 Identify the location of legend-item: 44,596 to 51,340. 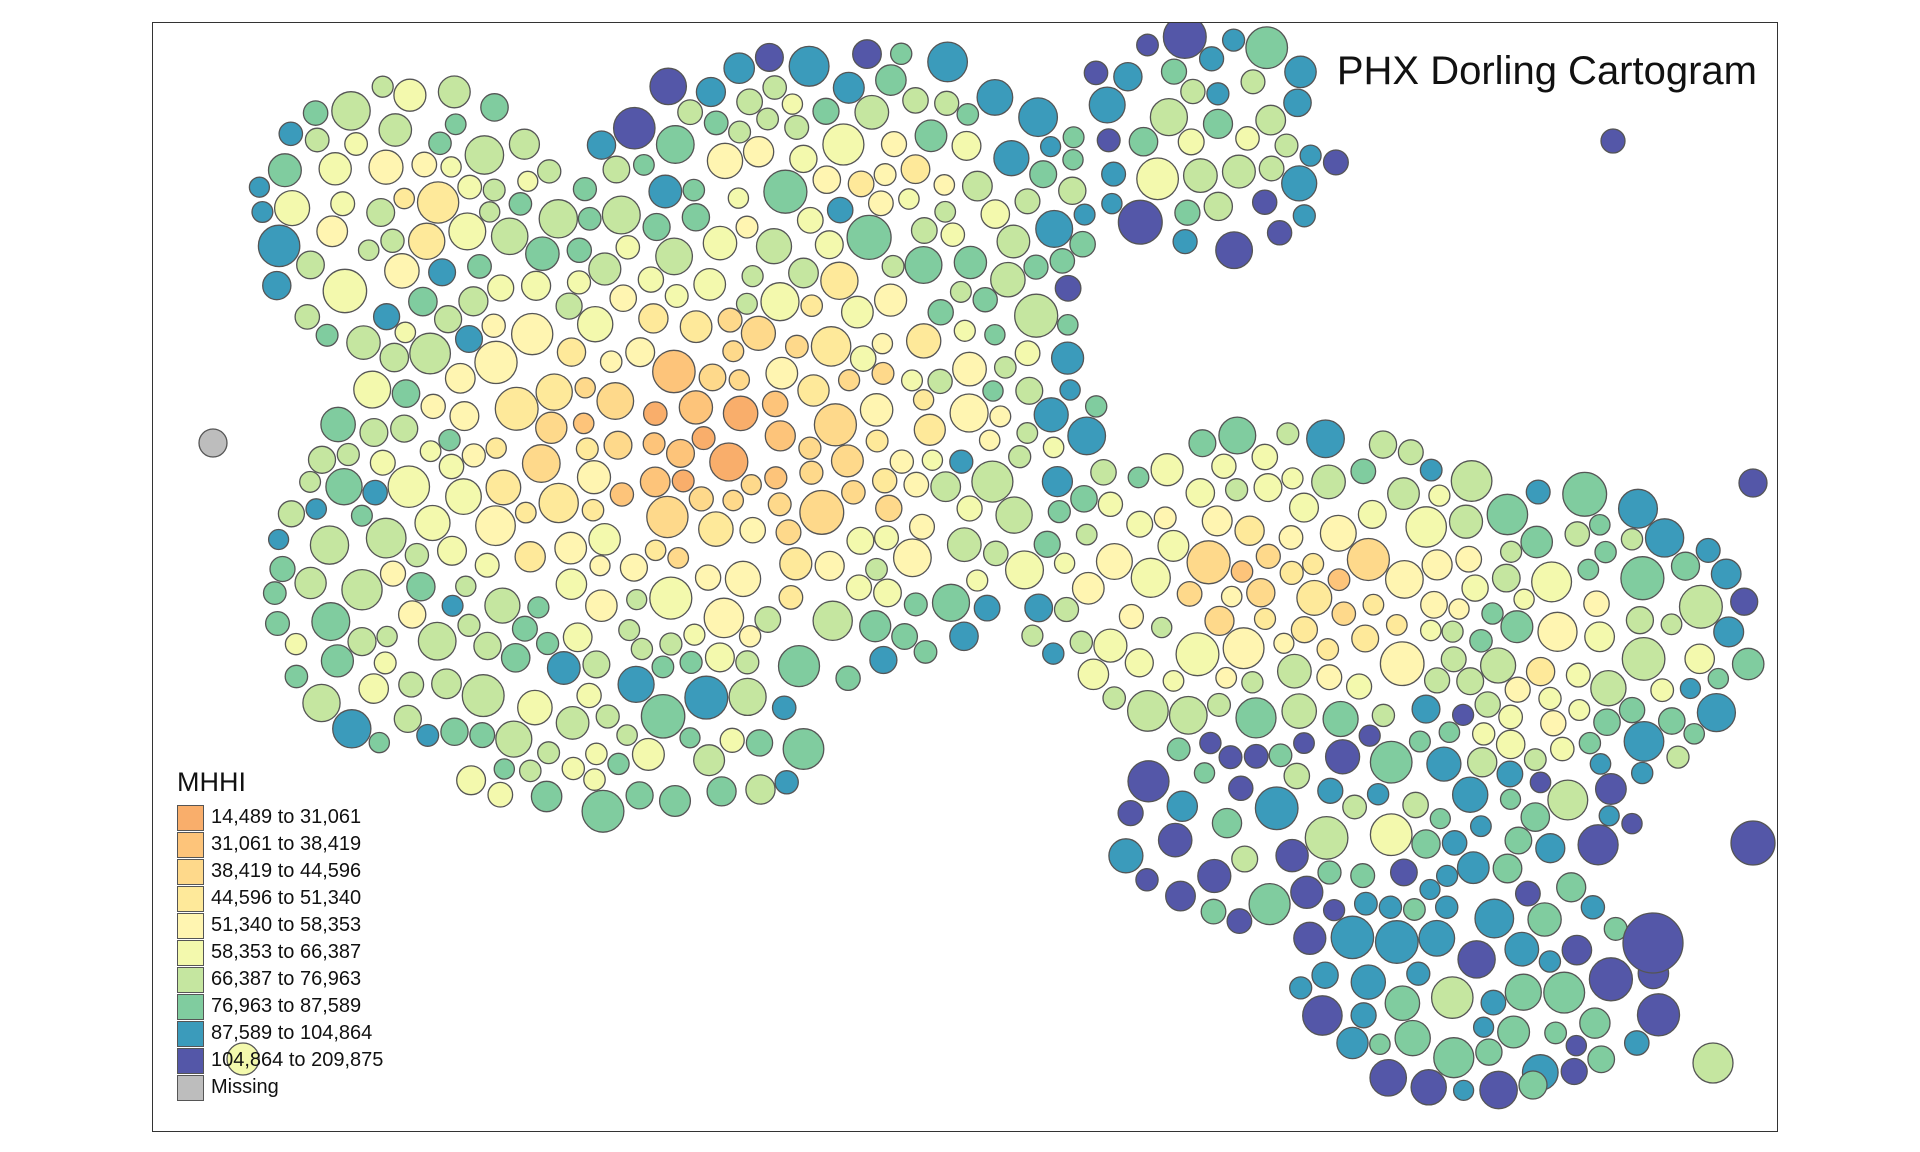
(280, 898).